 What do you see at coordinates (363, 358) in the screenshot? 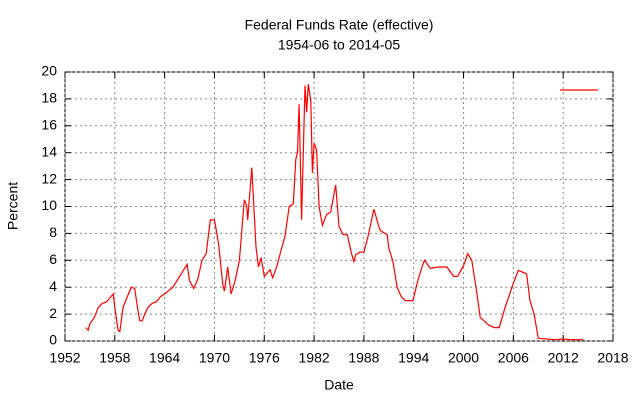
I see `x-tick-label: 1988` at bounding box center [363, 358].